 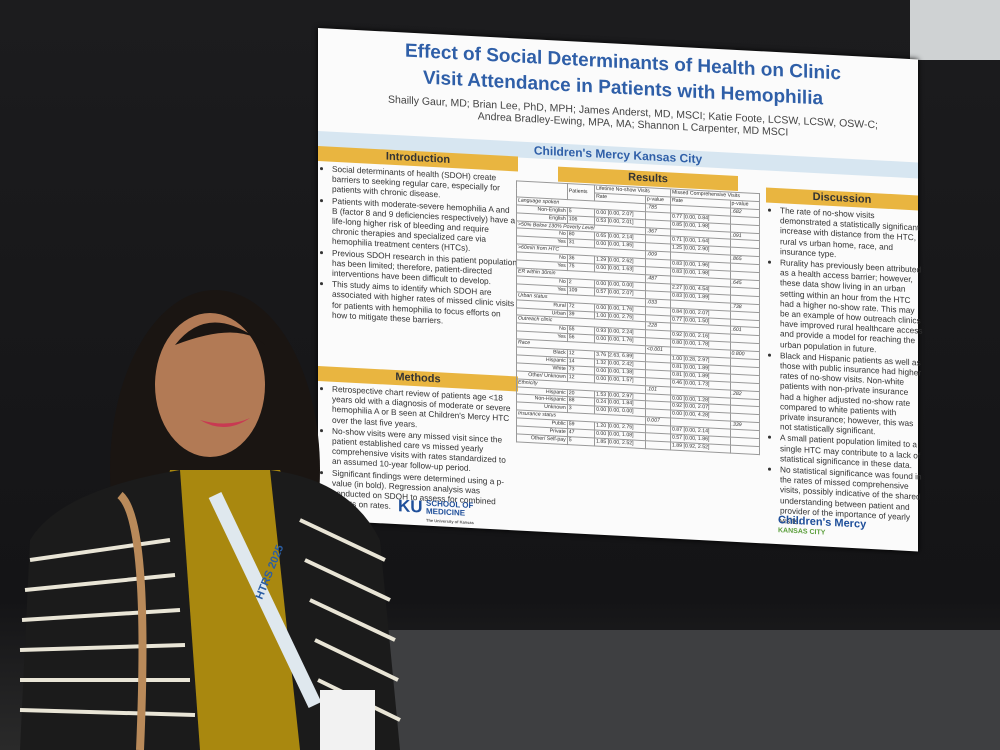 What do you see at coordinates (132, 620) in the screenshot?
I see `bag-strap` at bounding box center [132, 620].